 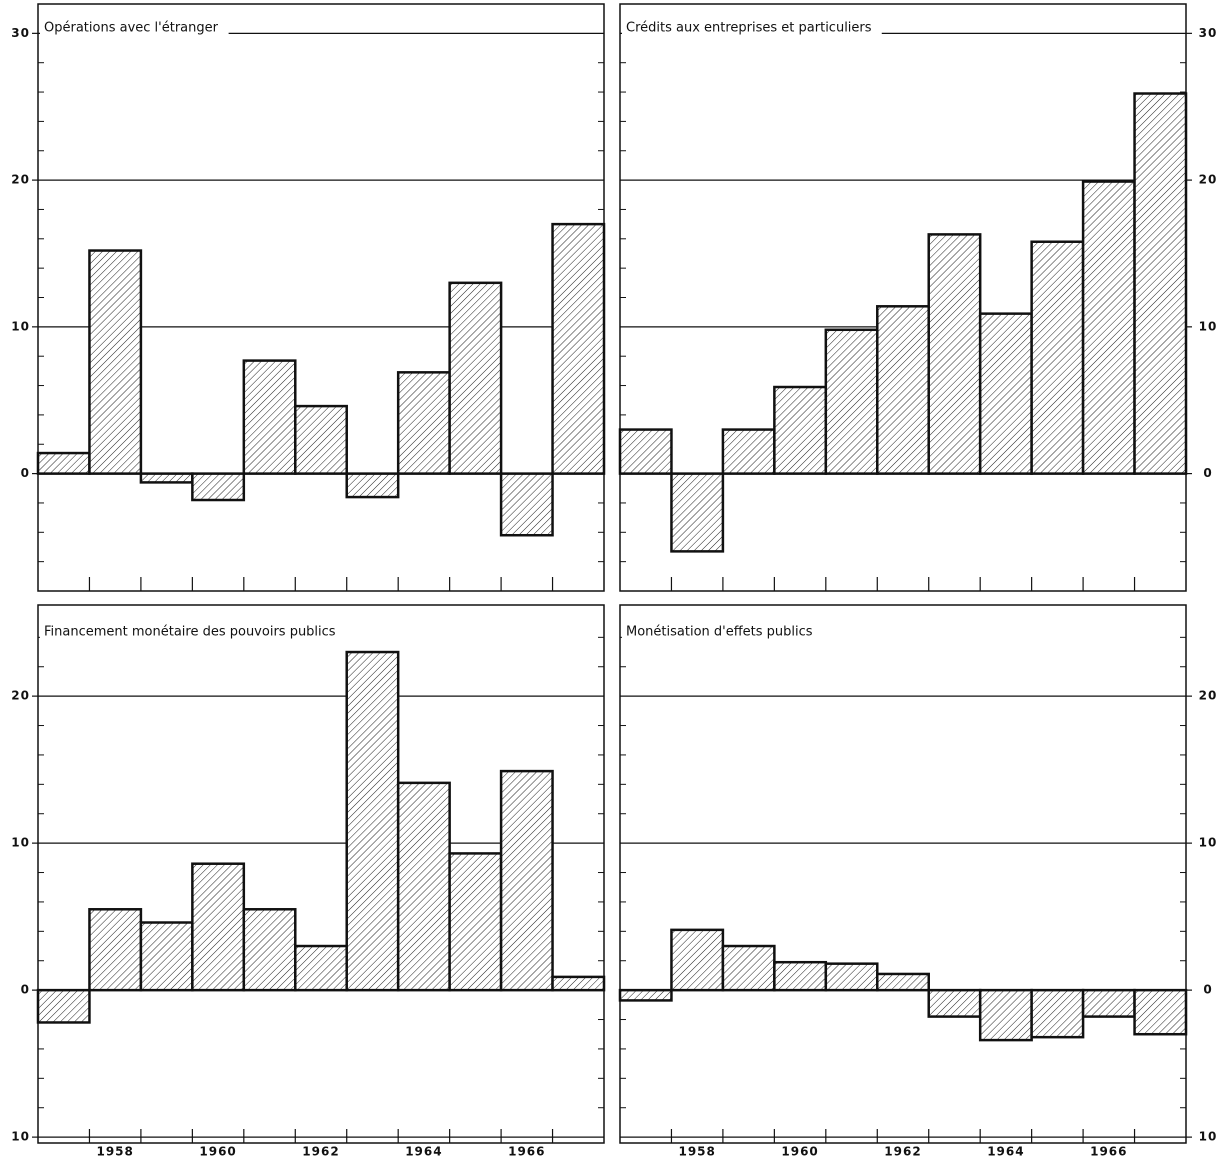 I want to click on panel-title: Opérations avec l'étranger, so click(x=131, y=28).